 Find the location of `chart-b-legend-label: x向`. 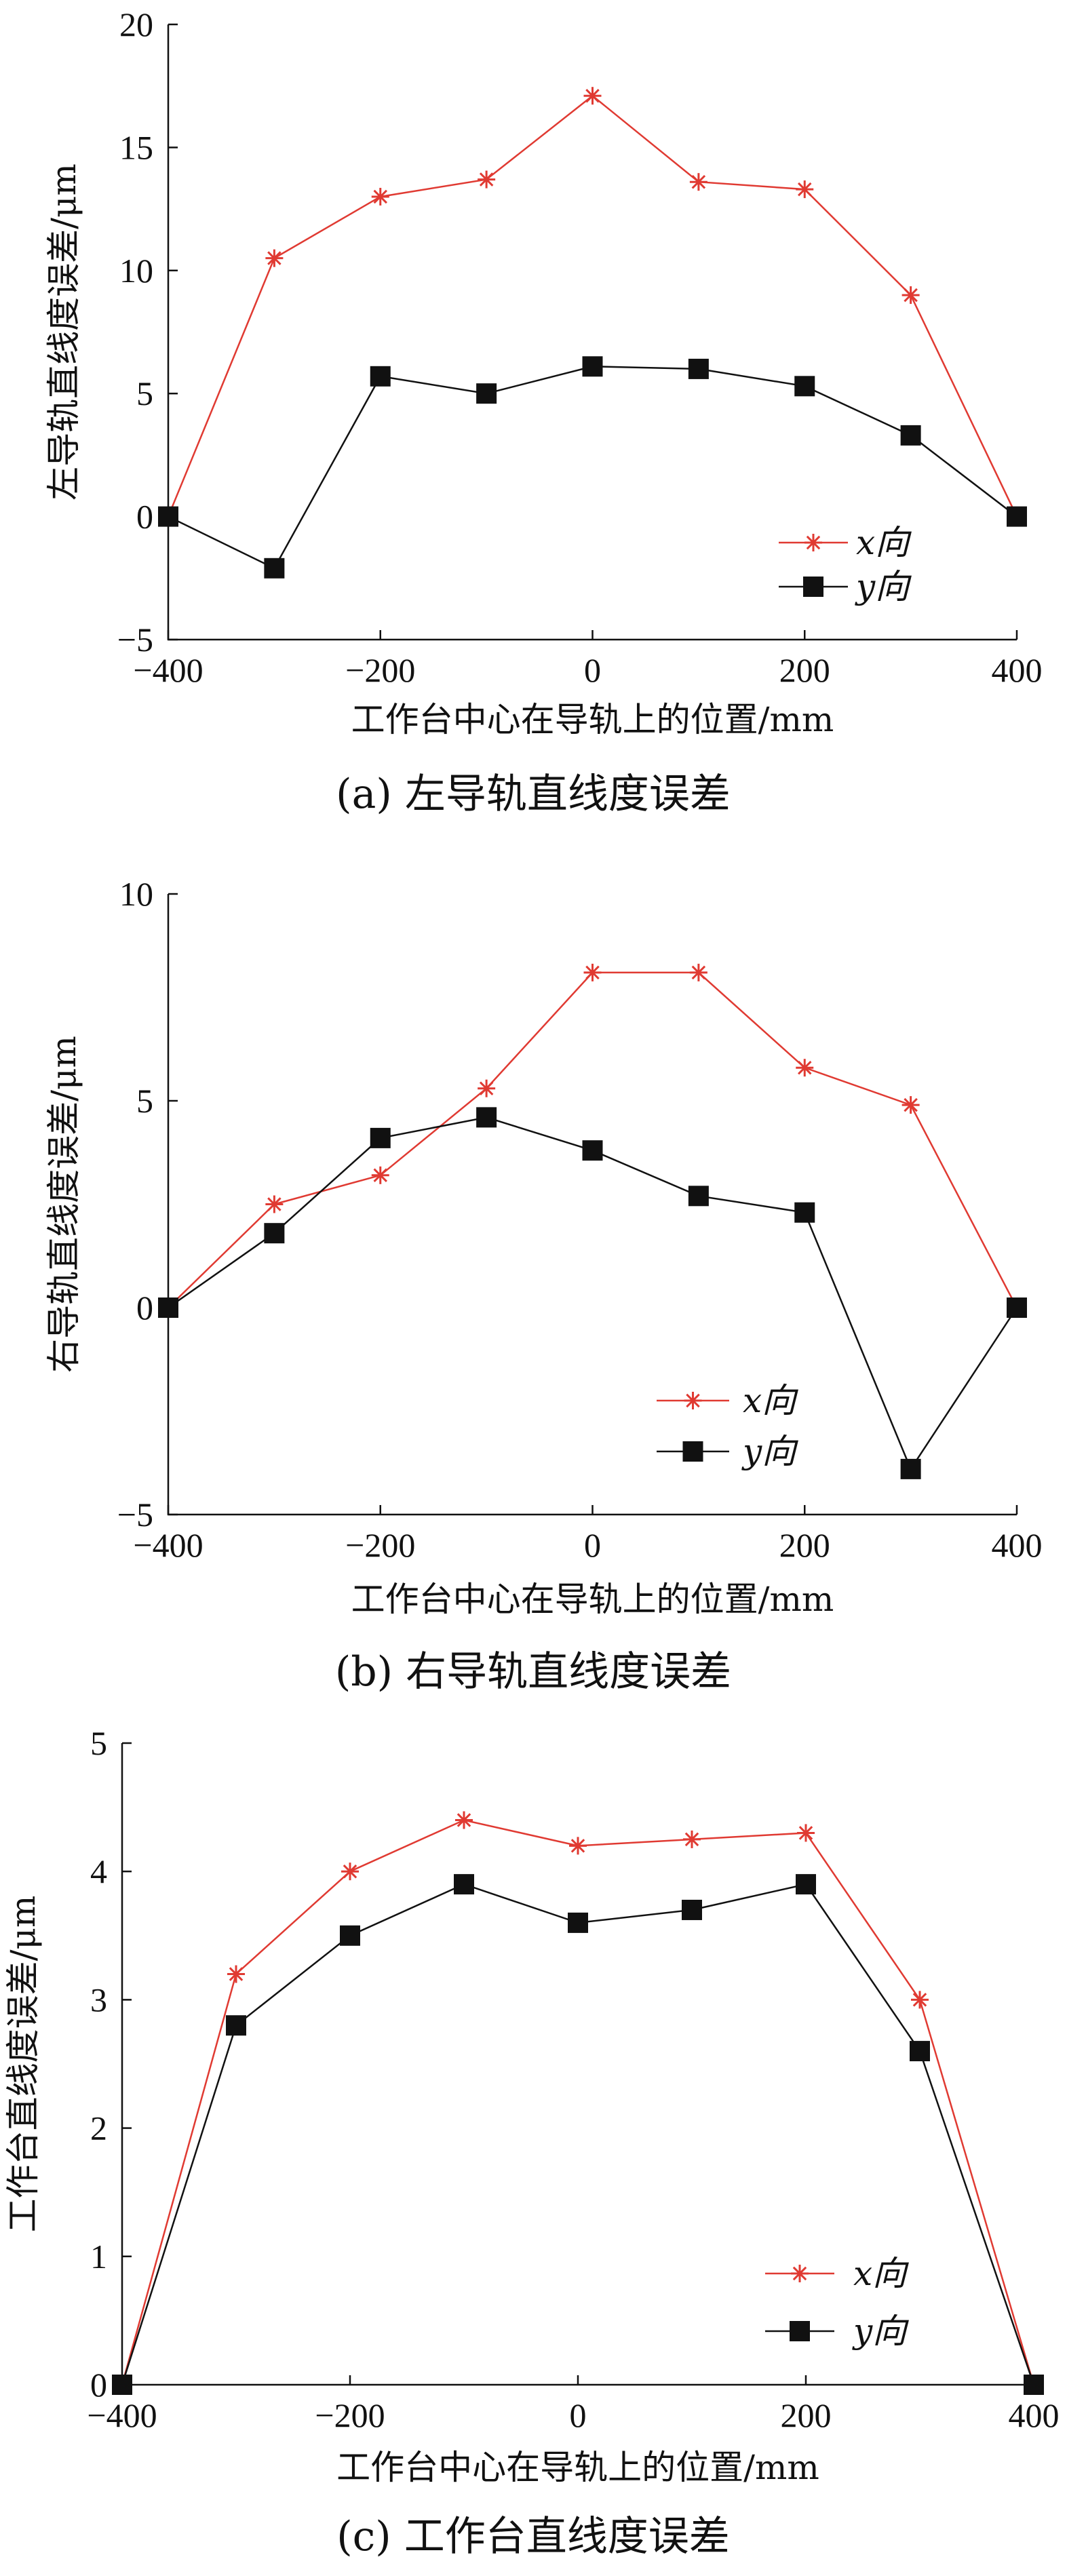

chart-b-legend-label: x向 is located at coordinates (771, 1400).